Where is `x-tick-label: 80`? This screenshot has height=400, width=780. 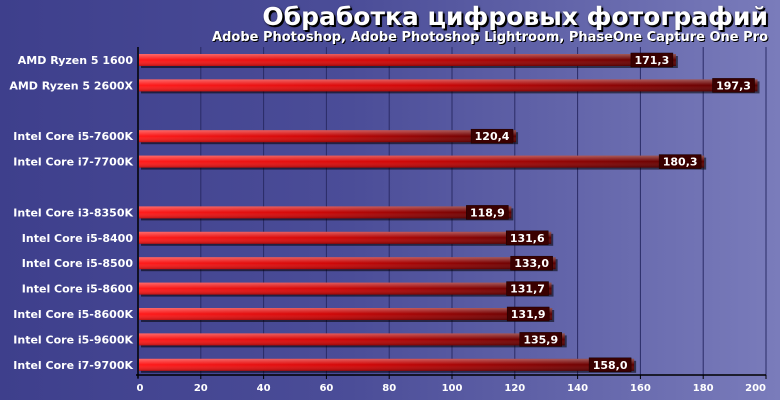
x-tick-label: 80 is located at coordinates (389, 388).